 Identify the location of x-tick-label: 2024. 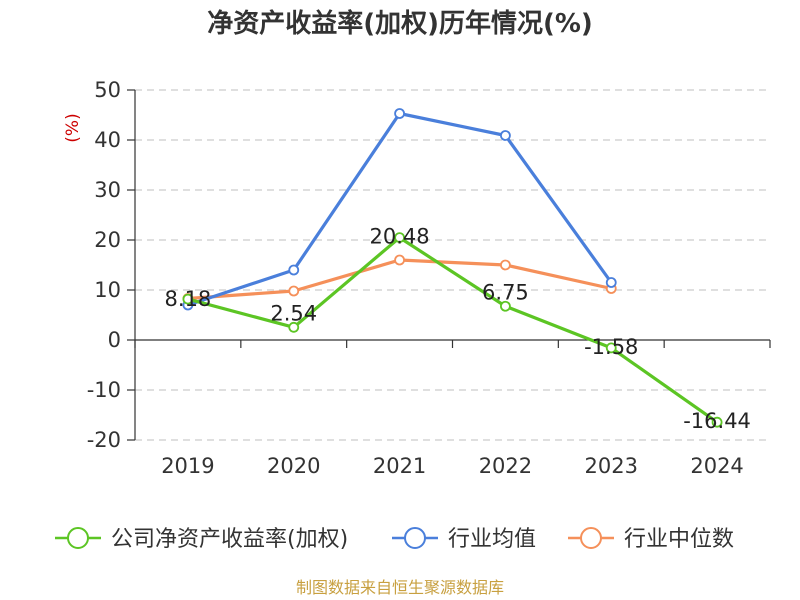
(716, 466).